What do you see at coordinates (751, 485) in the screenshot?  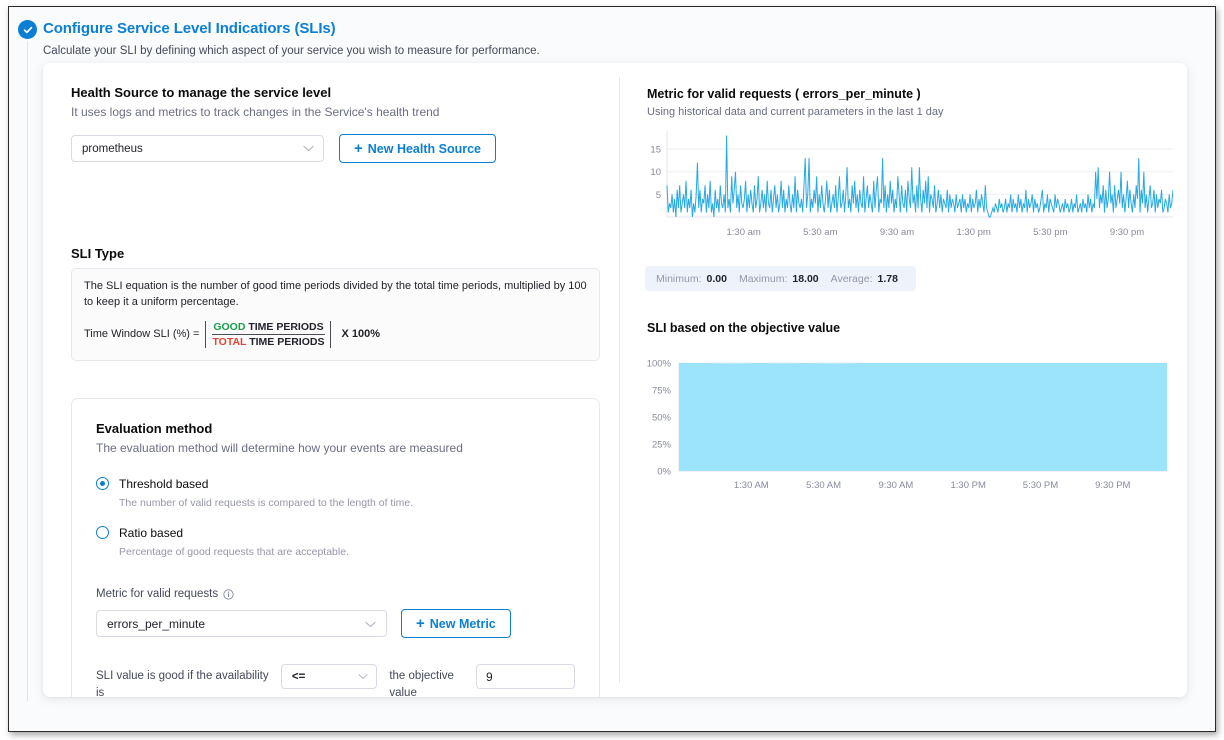 I see `svg-text: 1:30 AM` at bounding box center [751, 485].